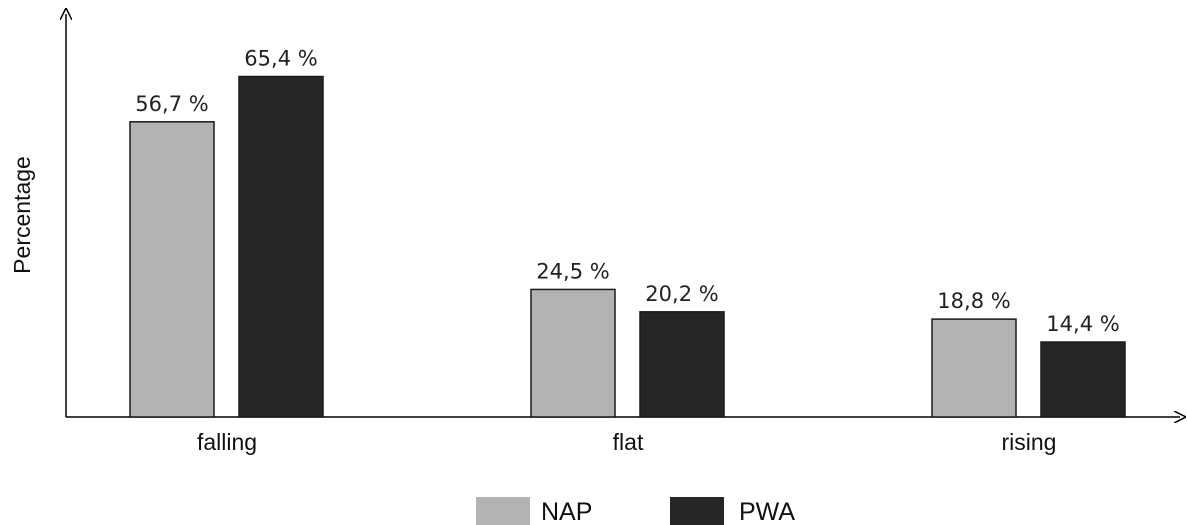 This screenshot has height=525, width=1187. What do you see at coordinates (572, 271) in the screenshot?
I see `value-label-nap-flat: 24,5 %` at bounding box center [572, 271].